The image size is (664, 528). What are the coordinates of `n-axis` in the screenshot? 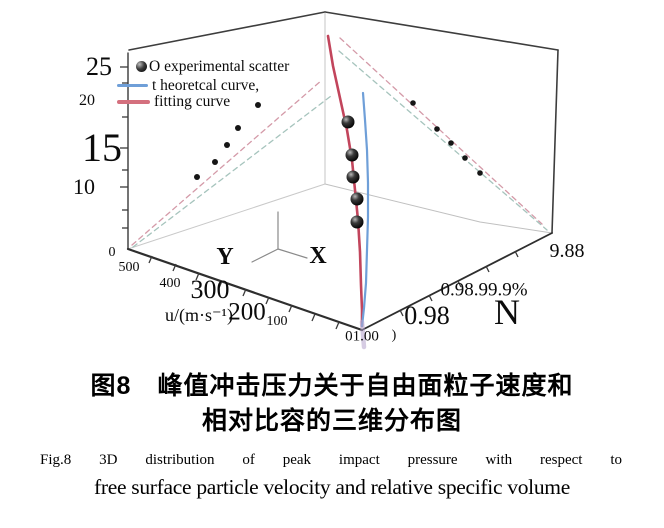 It's located at (457, 281).